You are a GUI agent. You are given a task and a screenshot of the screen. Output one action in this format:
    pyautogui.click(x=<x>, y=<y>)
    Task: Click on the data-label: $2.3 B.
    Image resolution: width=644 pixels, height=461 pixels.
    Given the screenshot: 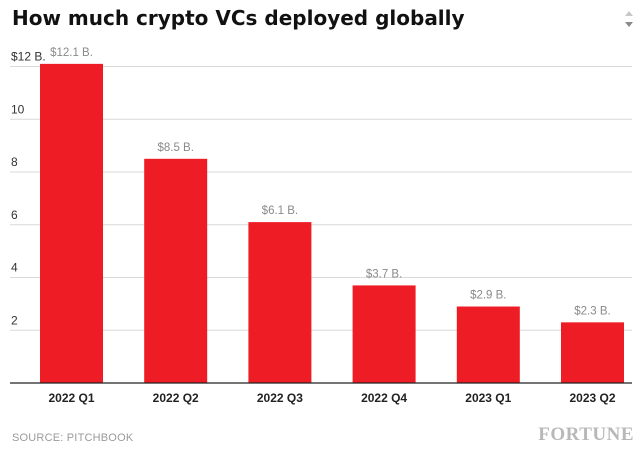 What is the action you would take?
    pyautogui.click(x=592, y=311)
    